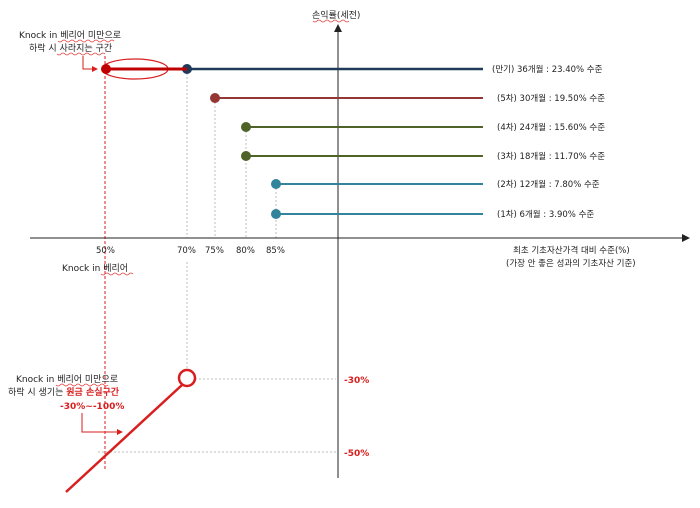 This screenshot has width=700, height=508. What do you see at coordinates (95, 69) in the screenshot?
I see `top-note-arrow-icon` at bounding box center [95, 69].